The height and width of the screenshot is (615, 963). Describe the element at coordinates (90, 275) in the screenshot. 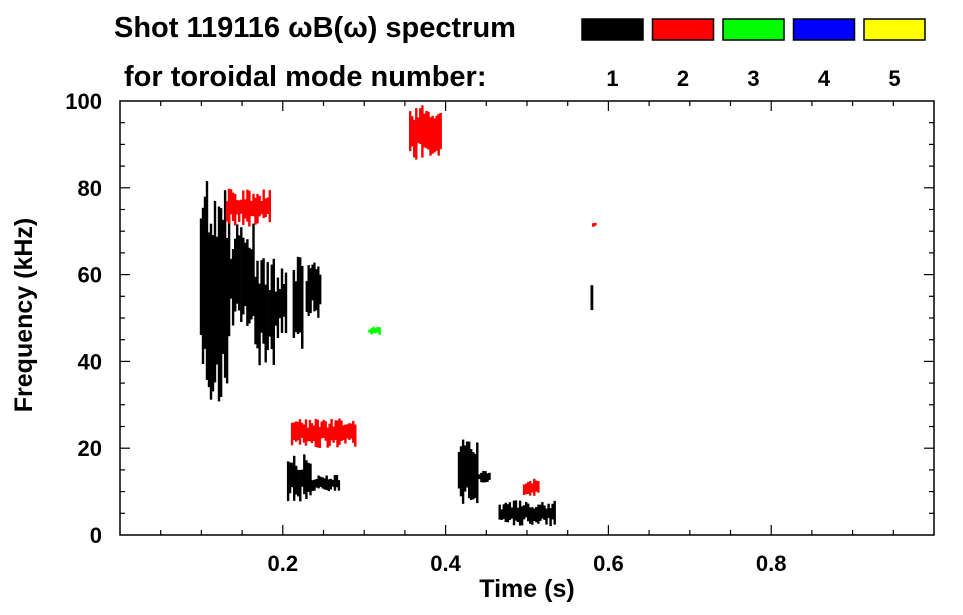

I see `y-tick-label: 60` at that location.